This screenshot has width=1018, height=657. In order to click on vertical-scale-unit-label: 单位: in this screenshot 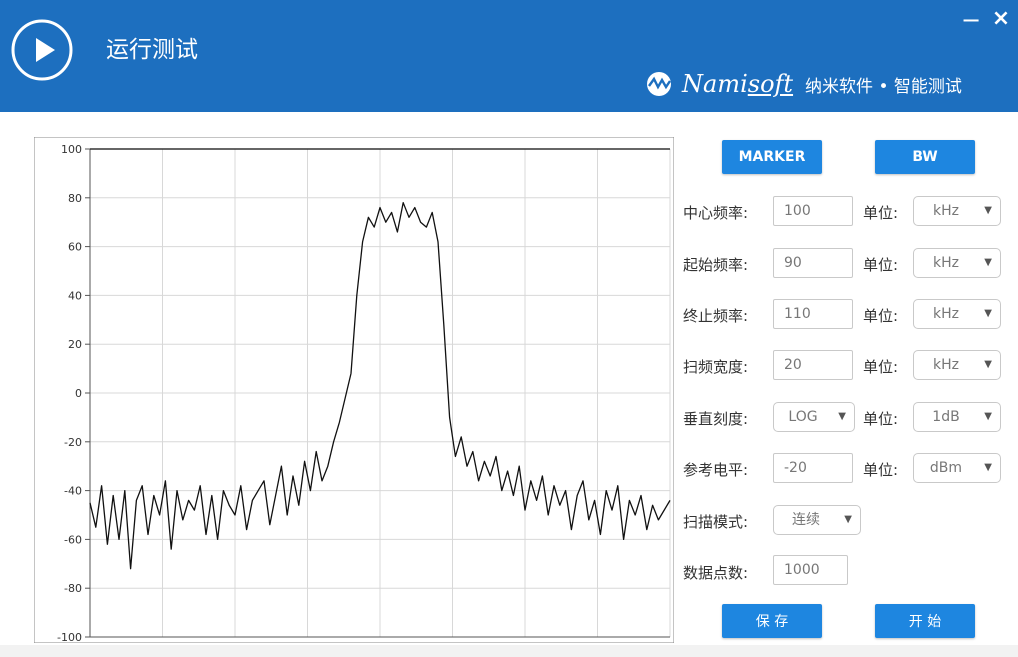, I will do `click(881, 419)`.